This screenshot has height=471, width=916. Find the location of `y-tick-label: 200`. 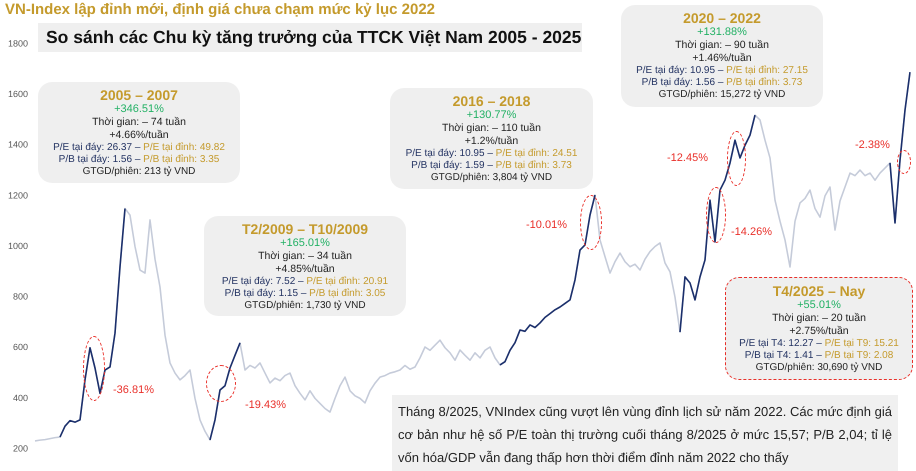

y-tick-label: 200 is located at coordinates (20, 448).